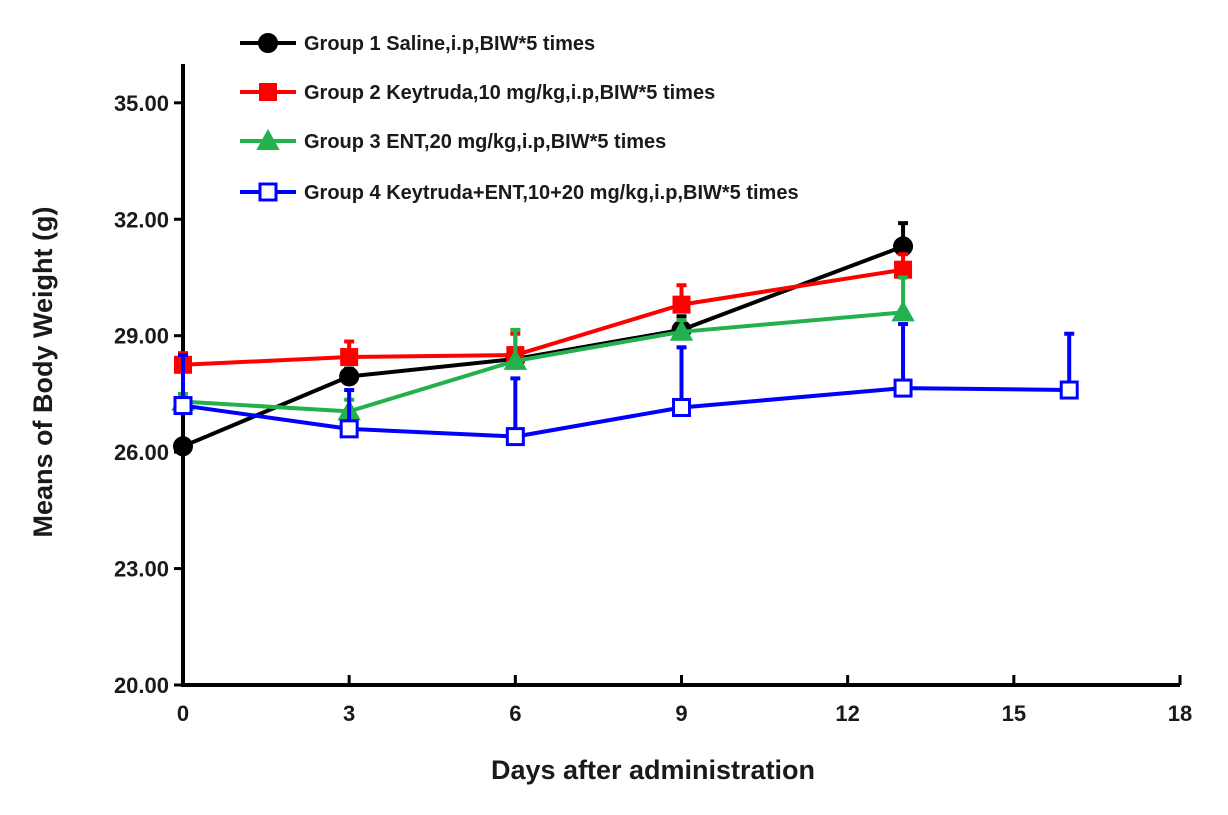  I want to click on y-tick-label: 20.00, so click(141, 685).